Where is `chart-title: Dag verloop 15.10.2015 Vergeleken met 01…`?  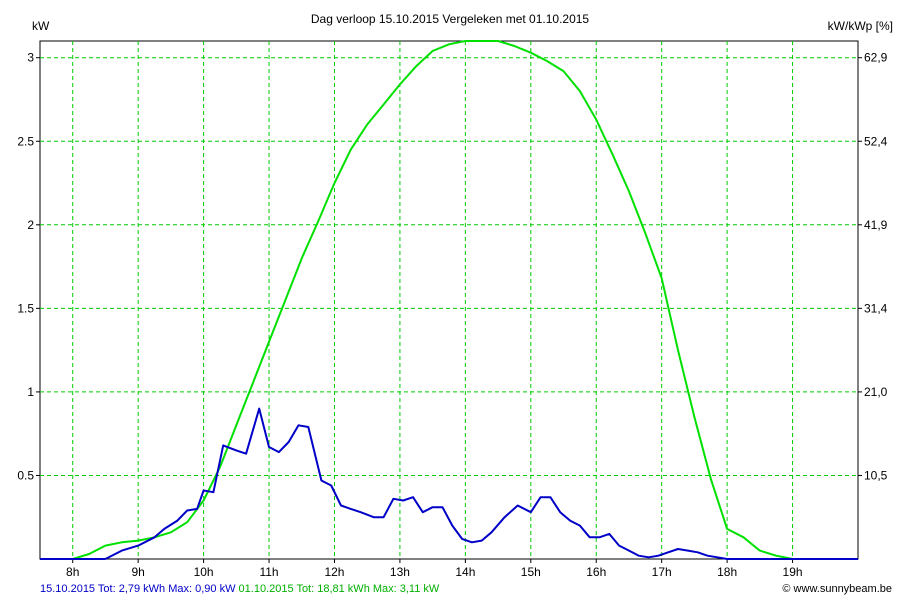 chart-title: Dag verloop 15.10.2015 Vergeleken met 01… is located at coordinates (450, 19).